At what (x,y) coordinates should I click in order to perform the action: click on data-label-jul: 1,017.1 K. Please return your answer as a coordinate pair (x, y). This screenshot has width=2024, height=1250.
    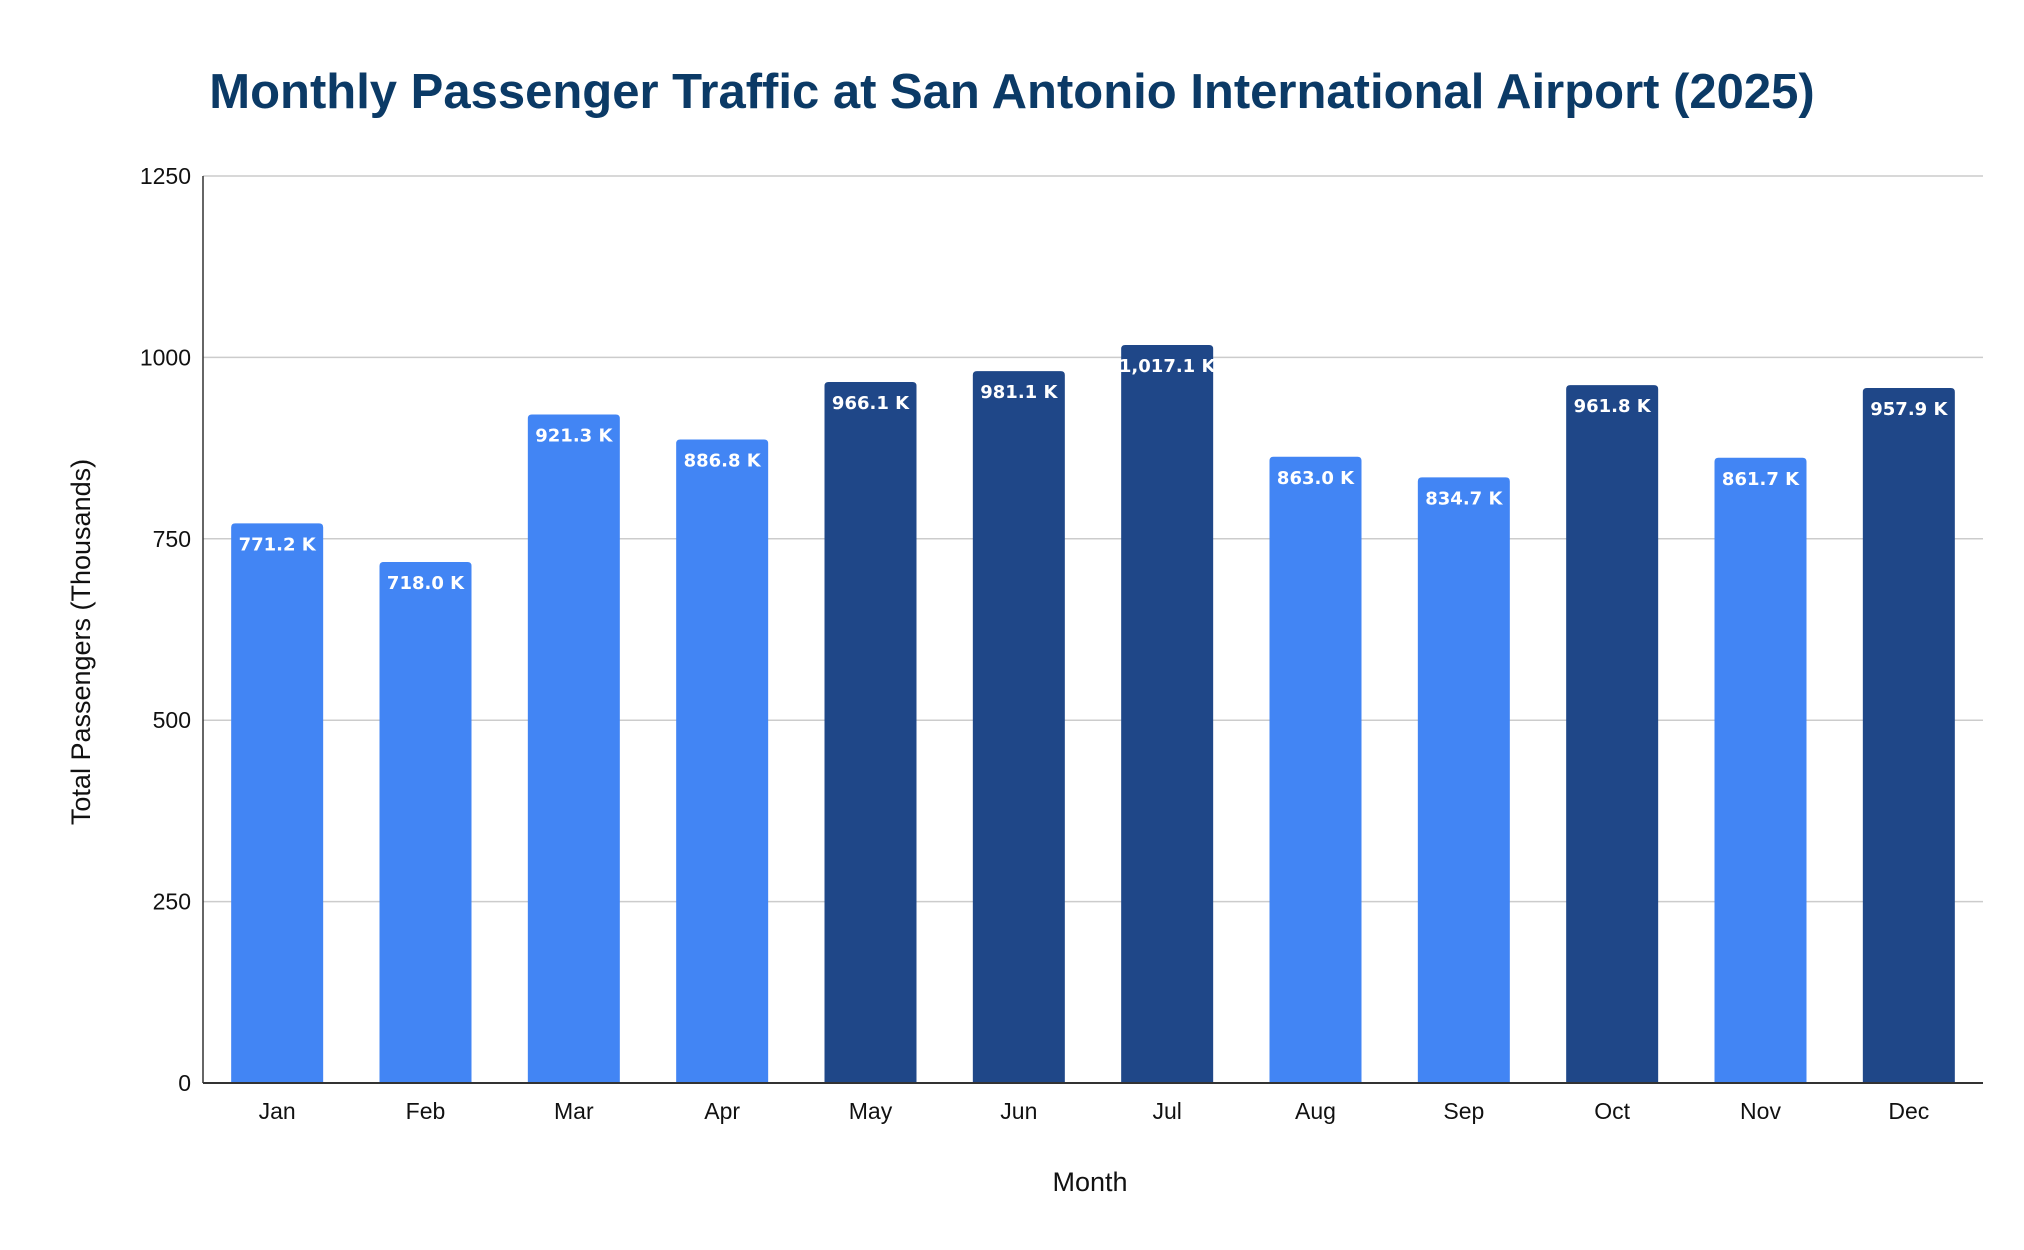
    Looking at the image, I should click on (1168, 366).